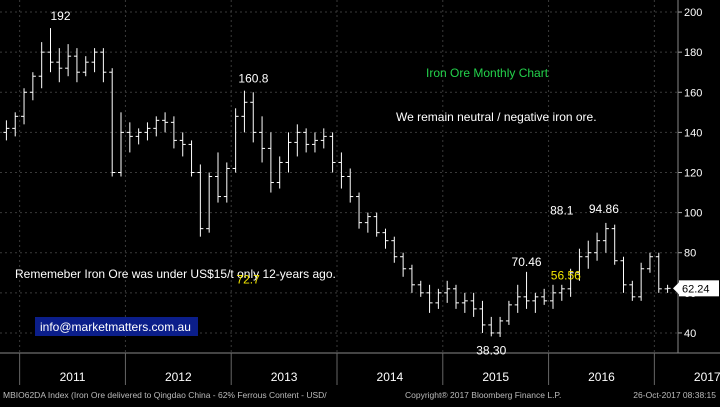 The height and width of the screenshot is (407, 720). What do you see at coordinates (491, 350) in the screenshot?
I see `annotation-label: 38.30` at bounding box center [491, 350].